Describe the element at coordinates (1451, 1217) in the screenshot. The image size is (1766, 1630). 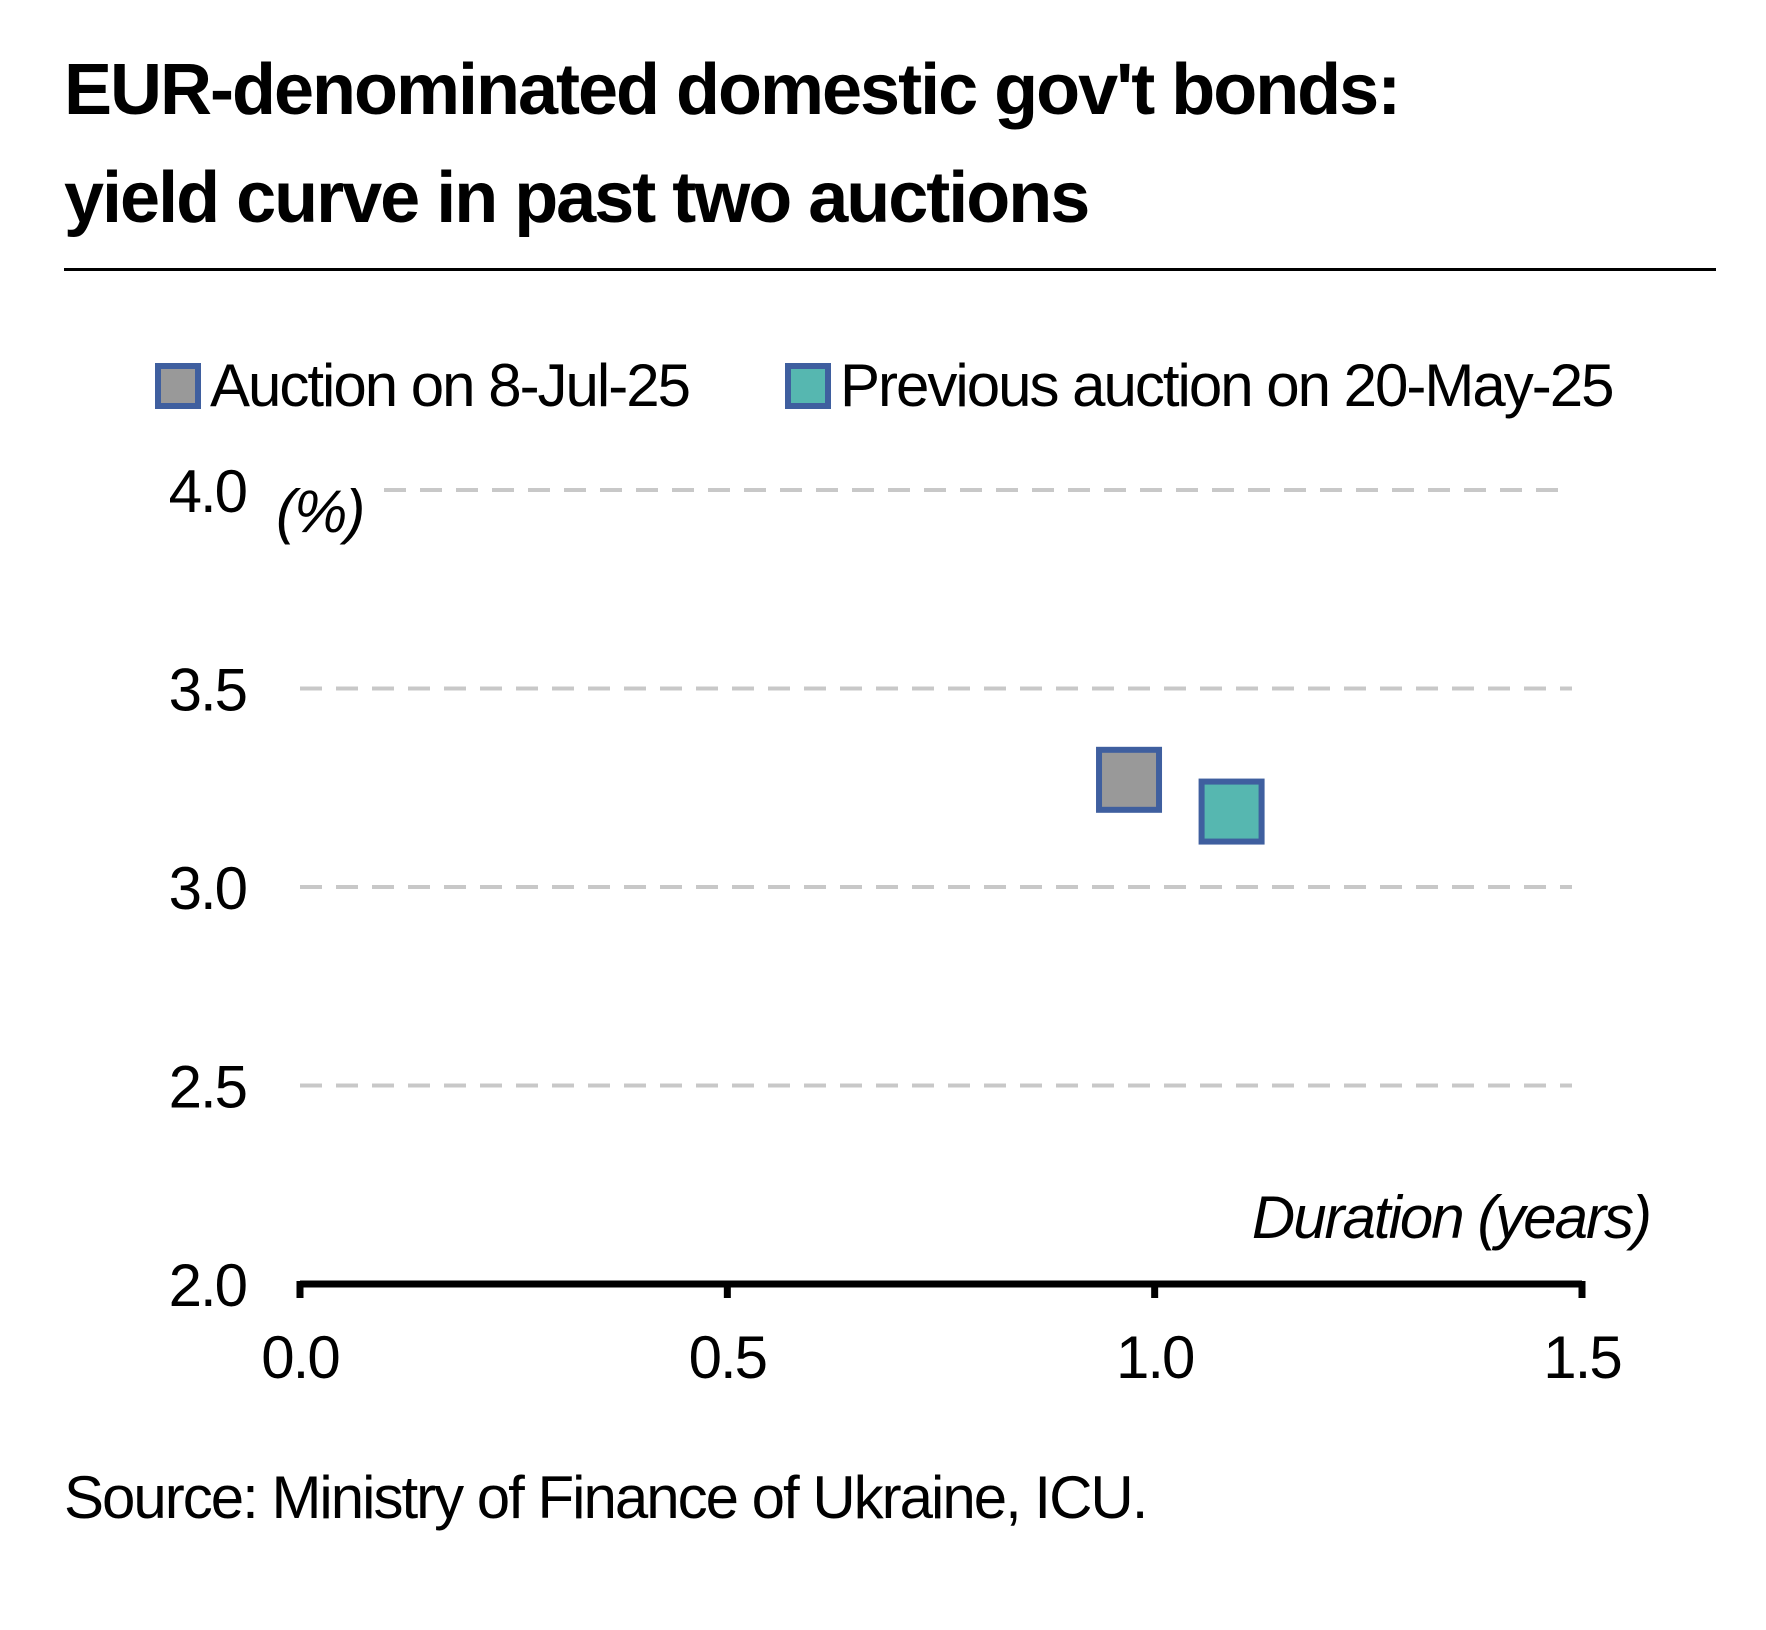
I see `x-axis-label: Duration (years)` at that location.